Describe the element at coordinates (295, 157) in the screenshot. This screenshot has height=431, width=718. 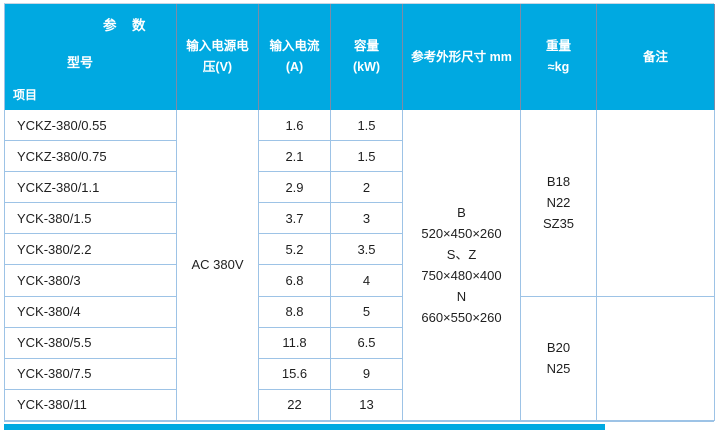
I see `current-cell: 2.1` at that location.